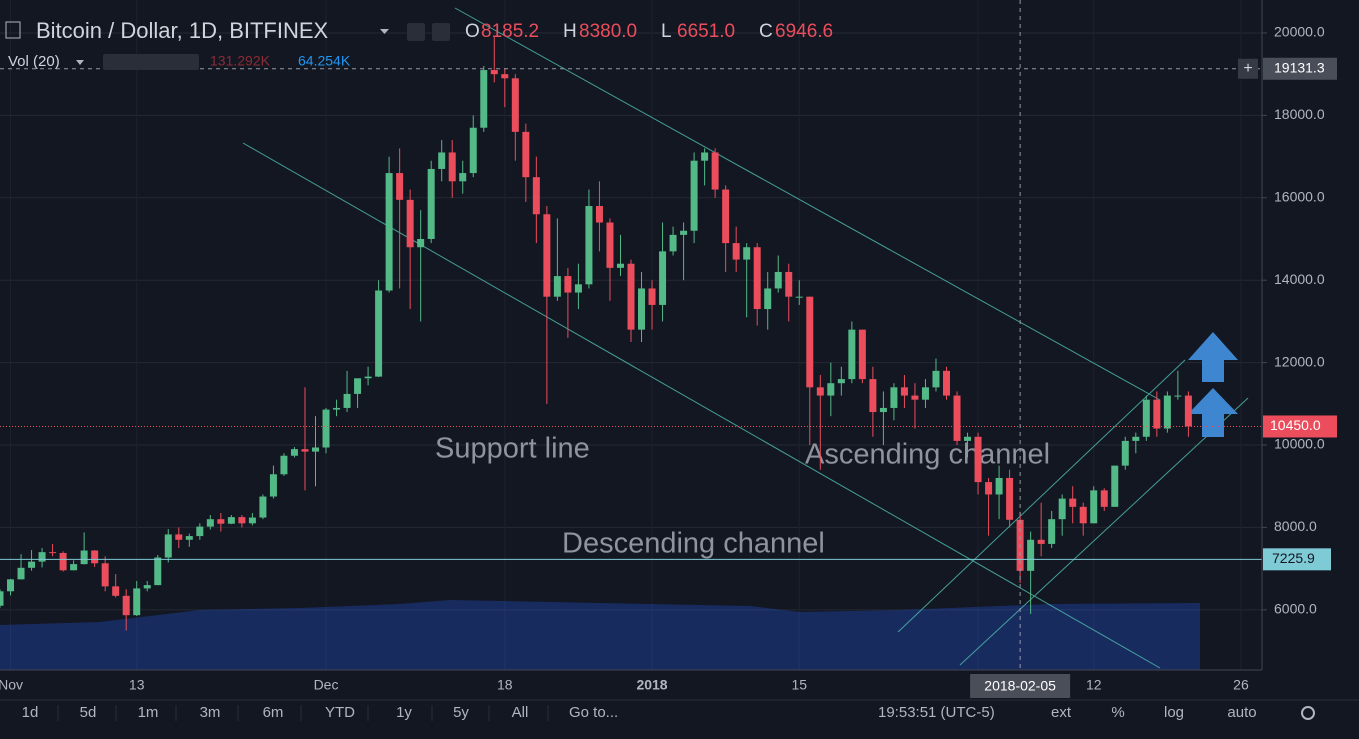  Describe the element at coordinates (1213, 412) in the screenshot. I see `up-arrow` at that location.